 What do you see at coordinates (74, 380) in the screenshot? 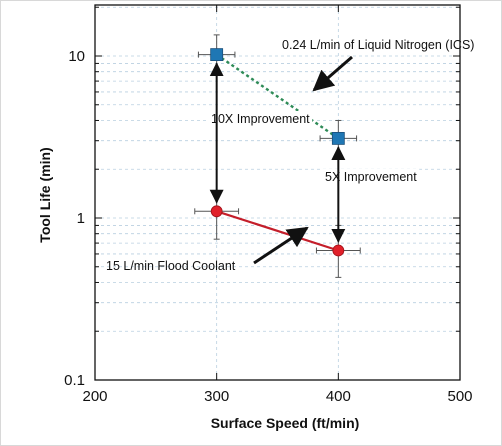
I see `y-tick-label: 0.1` at bounding box center [74, 380].